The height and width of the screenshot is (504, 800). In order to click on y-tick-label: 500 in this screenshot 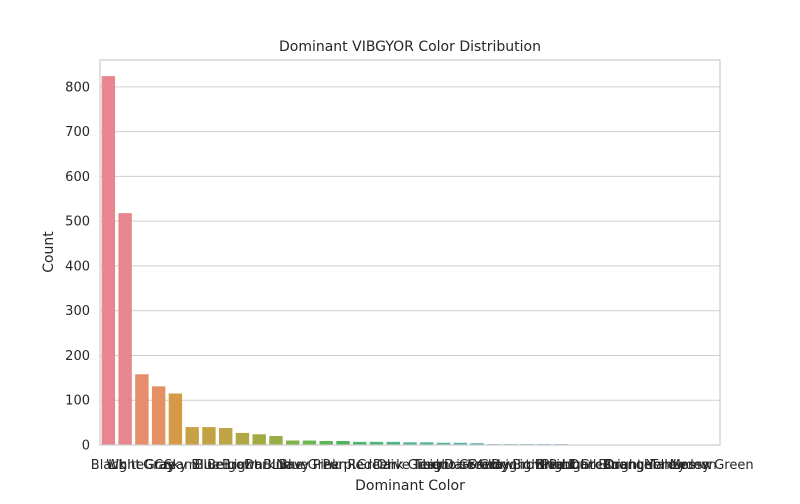, I will do `click(77, 222)`.